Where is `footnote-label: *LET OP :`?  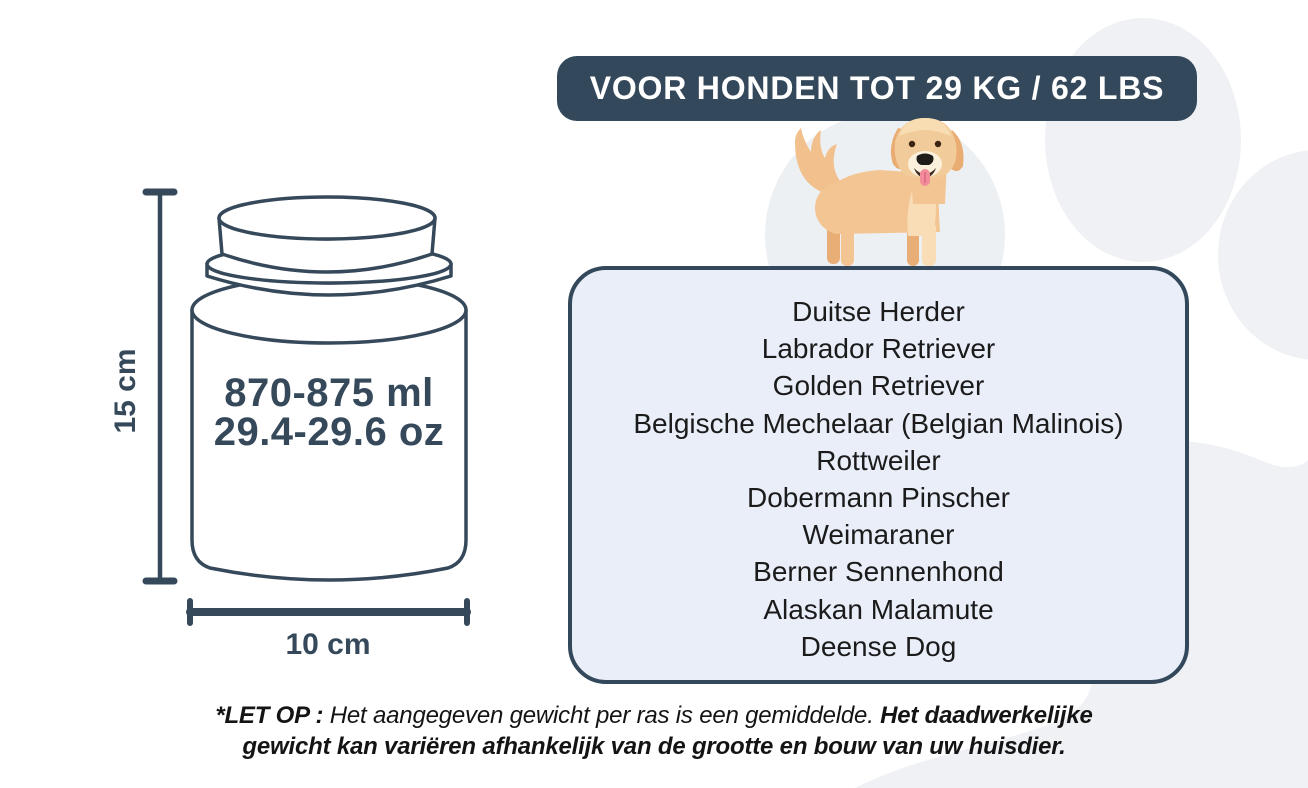
footnote-label: *LET OP : is located at coordinates (269, 715).